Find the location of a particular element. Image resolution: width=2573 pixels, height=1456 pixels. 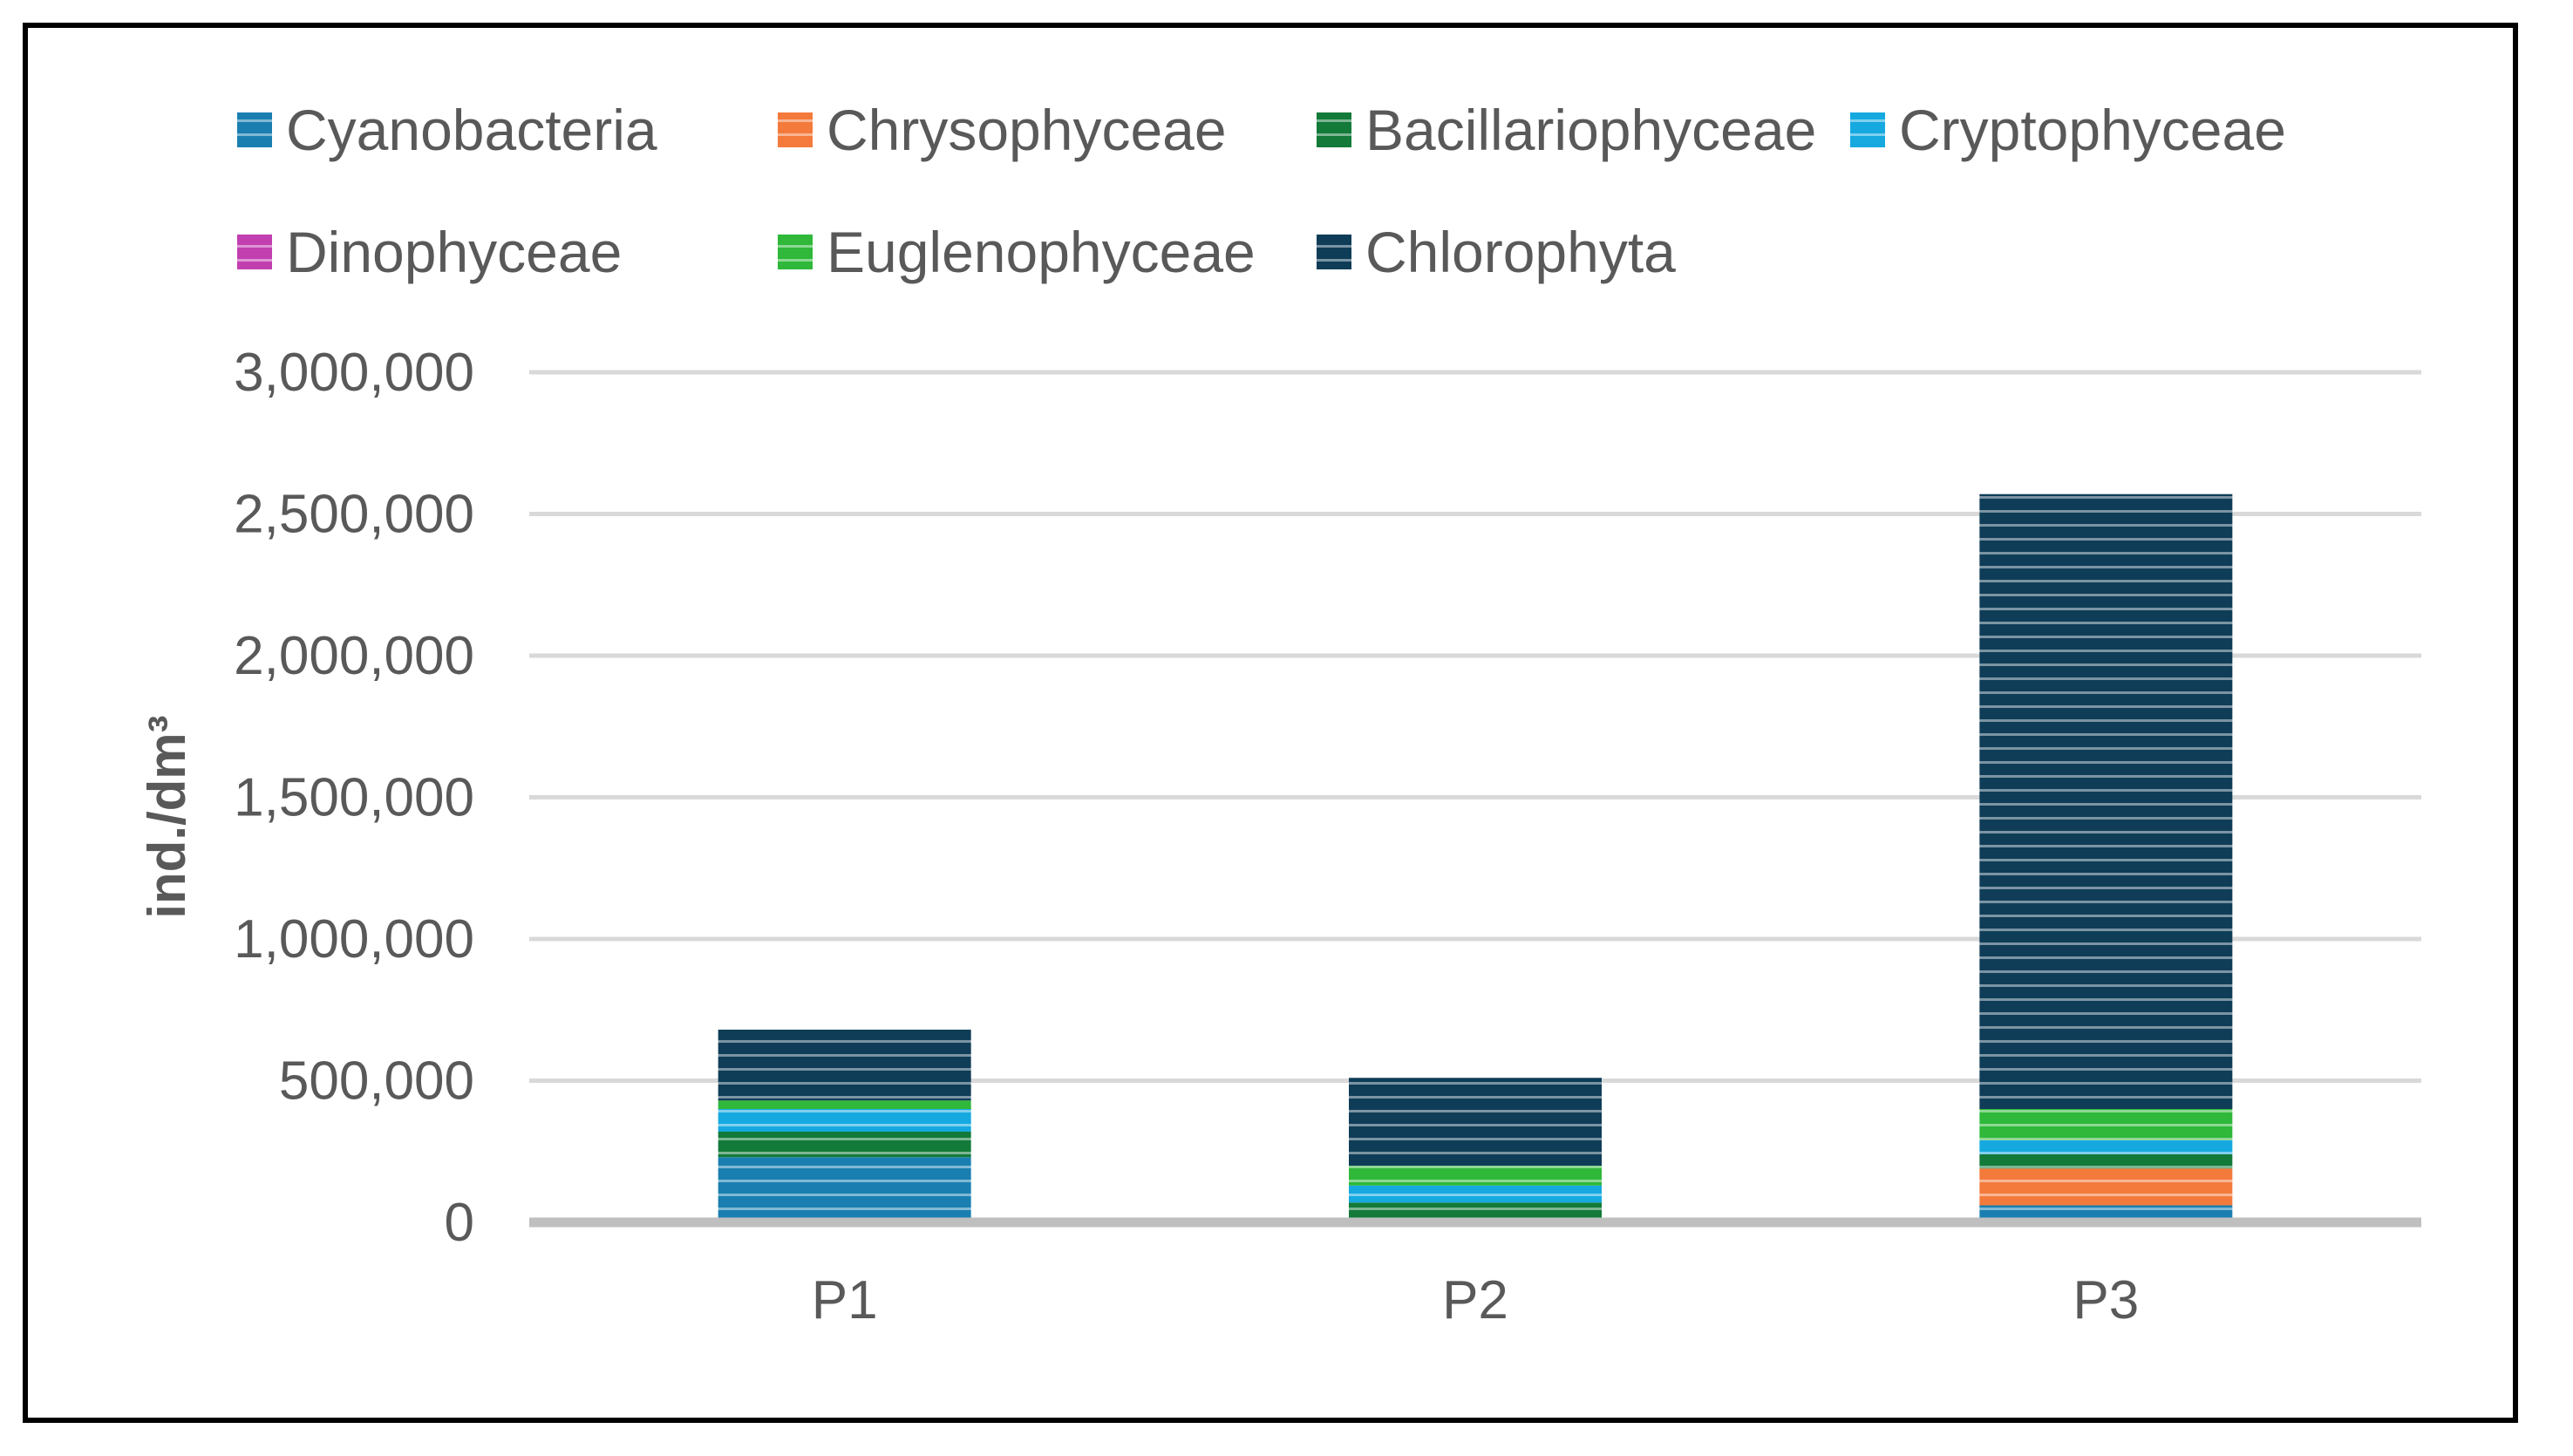

x-tick-label: P2 is located at coordinates (1475, 1300).